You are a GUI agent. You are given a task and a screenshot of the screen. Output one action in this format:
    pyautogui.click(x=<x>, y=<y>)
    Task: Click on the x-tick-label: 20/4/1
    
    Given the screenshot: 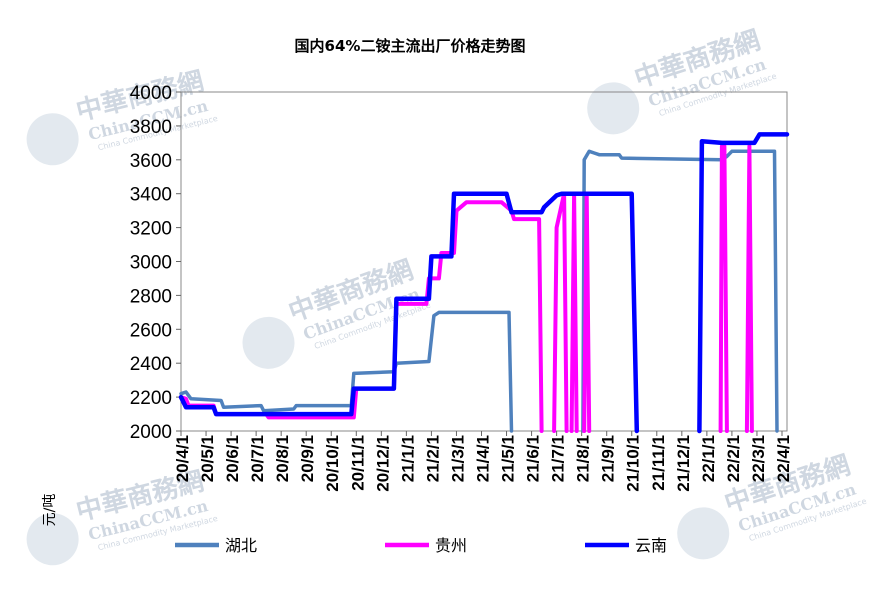 What is the action you would take?
    pyautogui.click(x=182, y=458)
    